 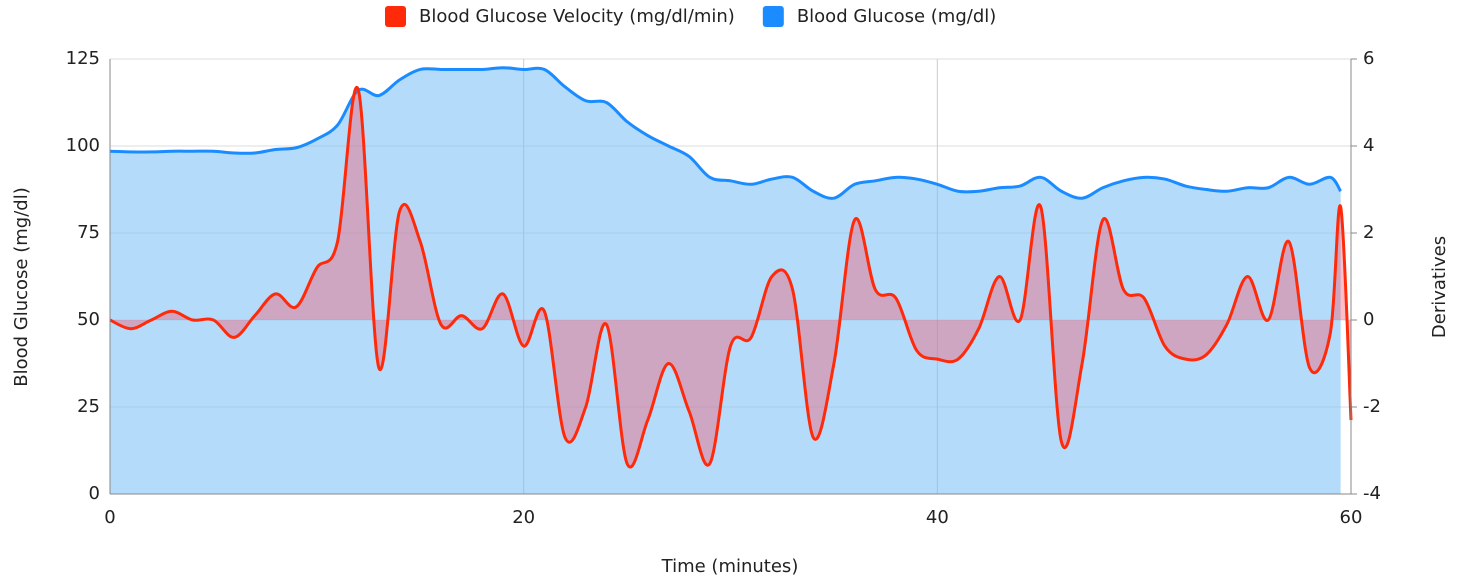 I want to click on x-tick-label: 20, so click(x=523, y=517).